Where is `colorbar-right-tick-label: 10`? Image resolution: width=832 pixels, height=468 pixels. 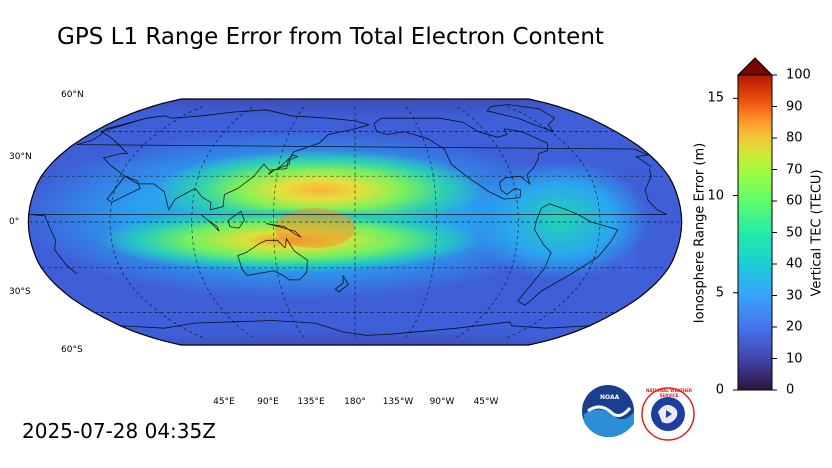 colorbar-right-tick-label: 10 is located at coordinates (794, 358).